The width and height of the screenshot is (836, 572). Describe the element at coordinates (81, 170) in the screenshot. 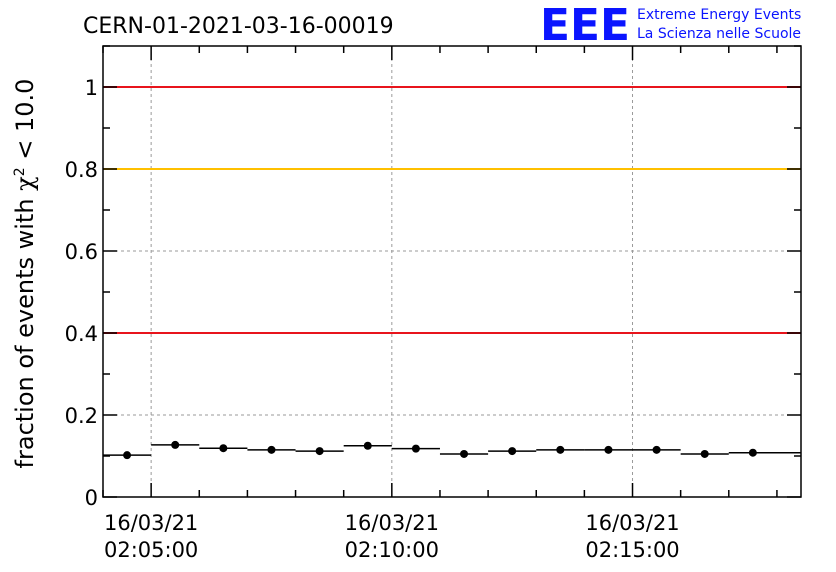

I see `y-tick-label: 0.8` at that location.